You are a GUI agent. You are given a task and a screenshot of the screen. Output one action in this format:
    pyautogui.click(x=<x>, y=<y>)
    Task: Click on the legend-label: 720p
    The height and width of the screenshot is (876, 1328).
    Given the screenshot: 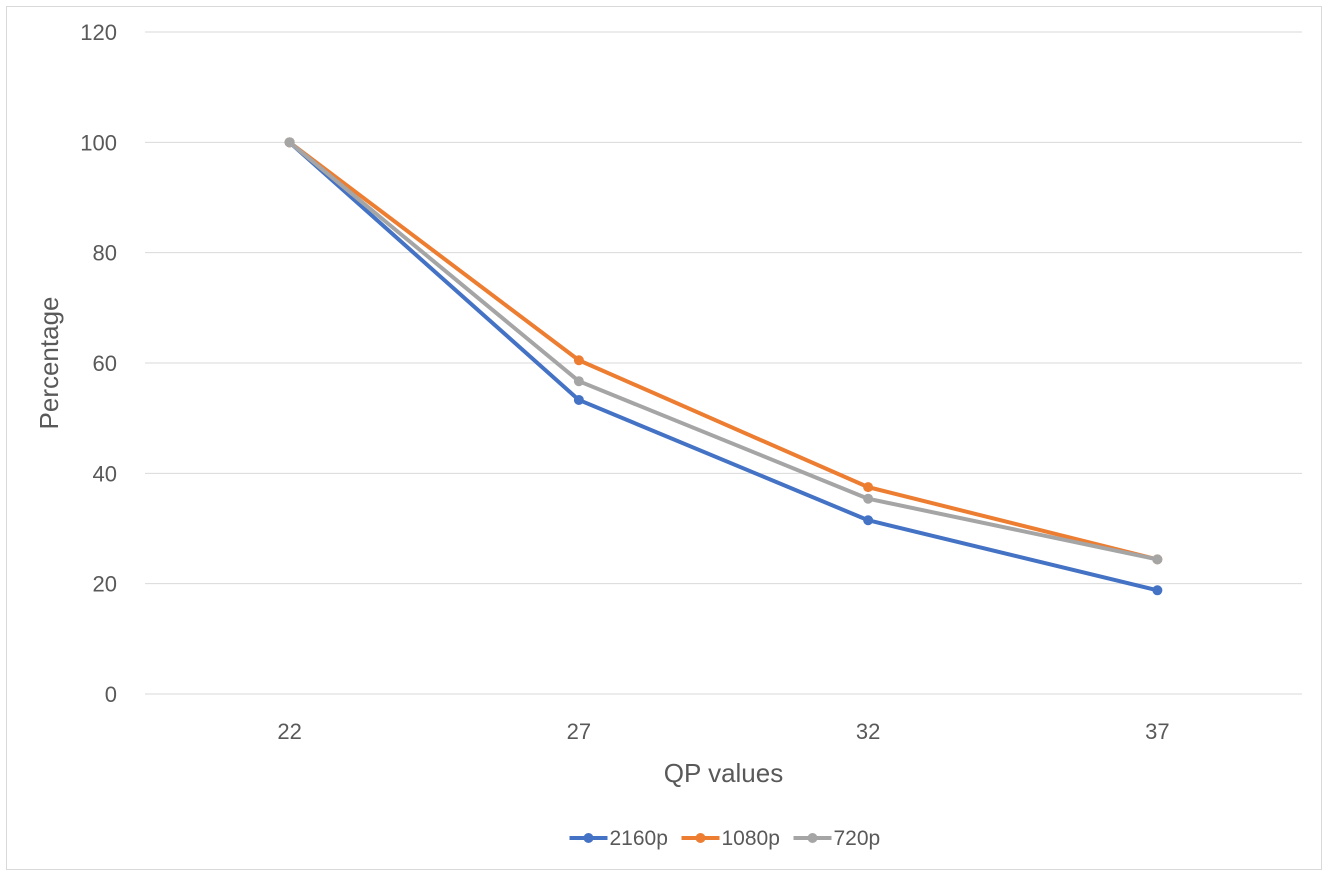 What is the action you would take?
    pyautogui.click(x=857, y=838)
    